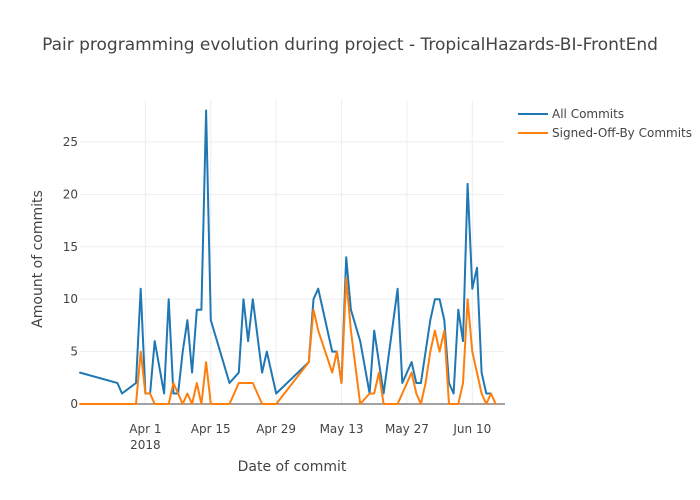 The width and height of the screenshot is (700, 500). I want to click on y-axis-ticks: 0 5 10 15 20 25, so click(70, 273).